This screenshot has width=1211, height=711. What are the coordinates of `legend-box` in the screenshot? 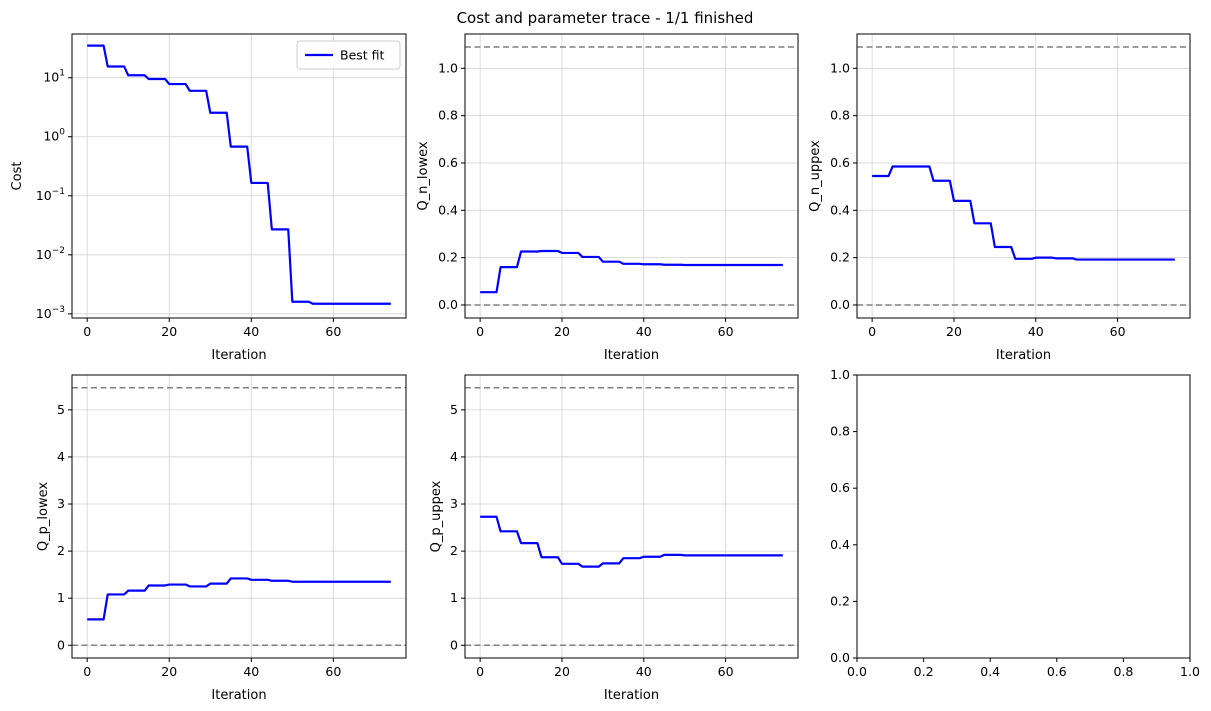 It's located at (348, 55).